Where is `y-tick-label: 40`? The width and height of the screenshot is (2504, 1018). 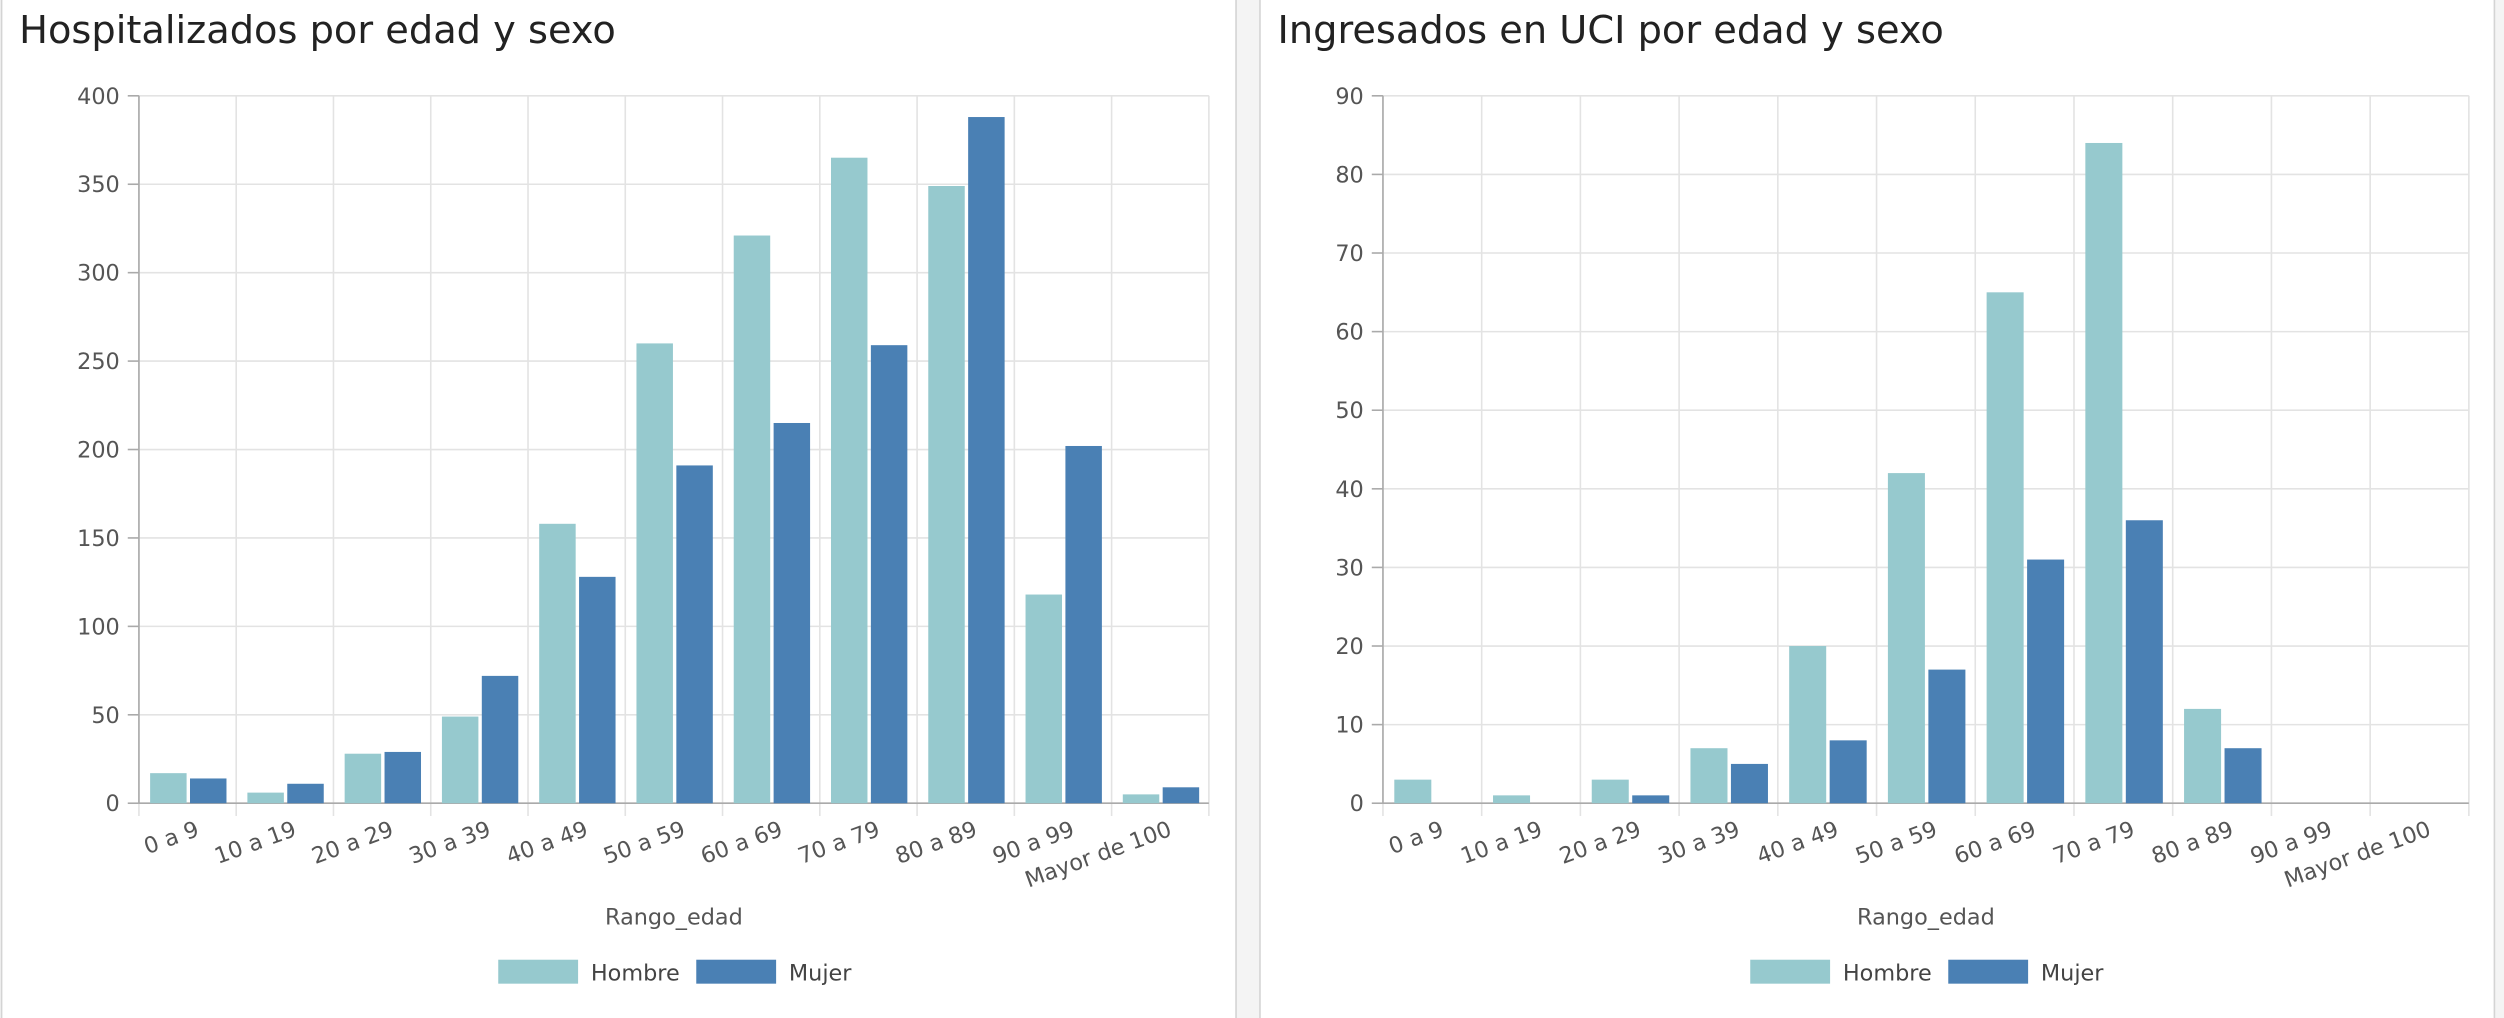 y-tick-label: 40 is located at coordinates (1349, 490).